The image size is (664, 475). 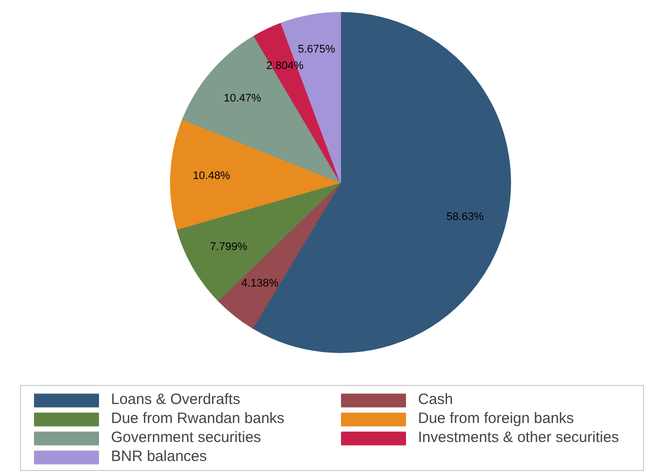 What do you see at coordinates (243, 98) in the screenshot?
I see `data-label: 10.47%` at bounding box center [243, 98].